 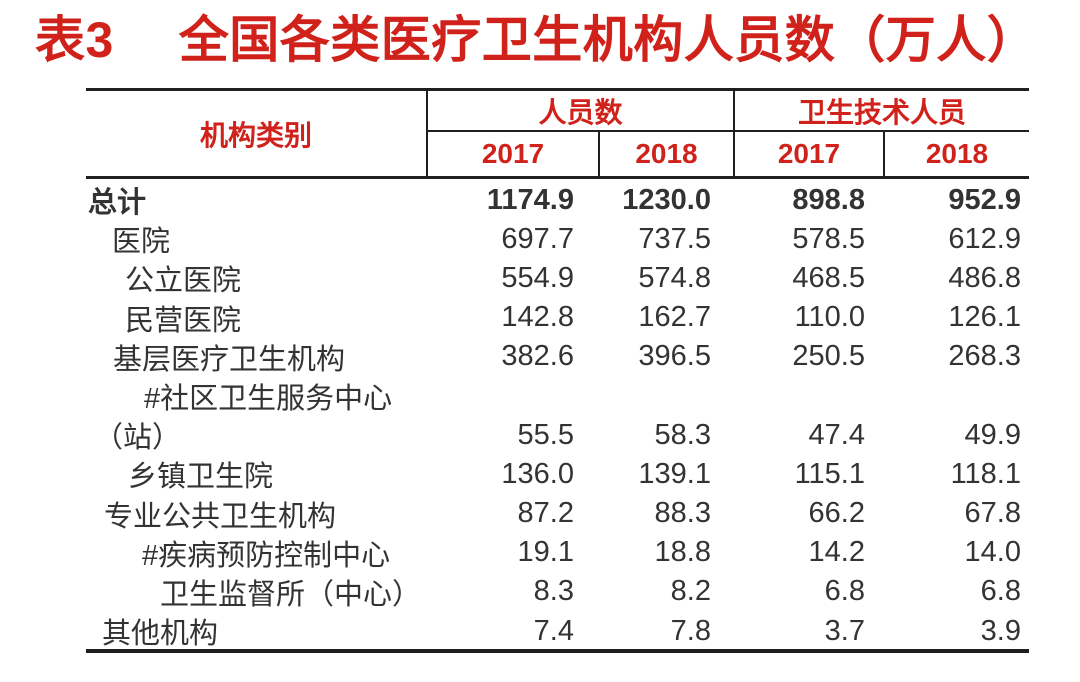 What do you see at coordinates (229, 359) in the screenshot?
I see `row-label: 基层医疗卫生机构` at bounding box center [229, 359].